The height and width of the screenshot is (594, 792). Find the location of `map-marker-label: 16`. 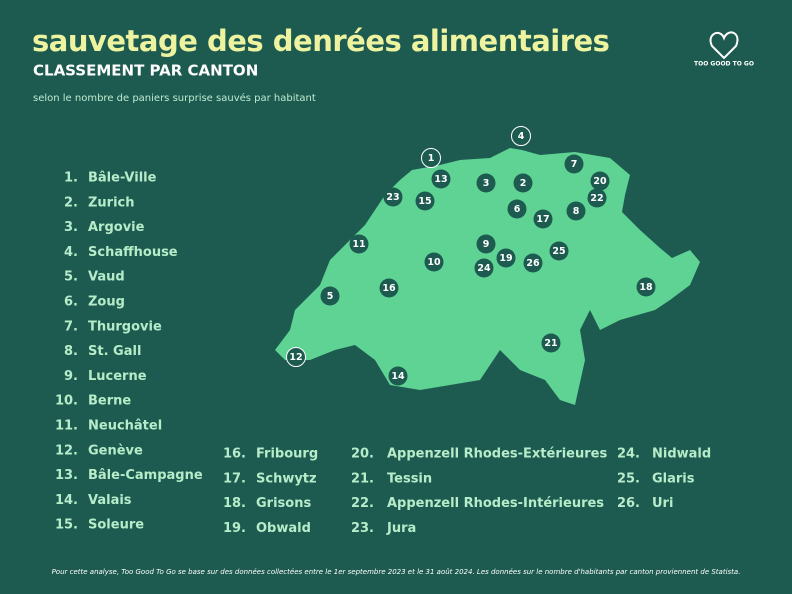

map-marker-label: 16 is located at coordinates (389, 288).